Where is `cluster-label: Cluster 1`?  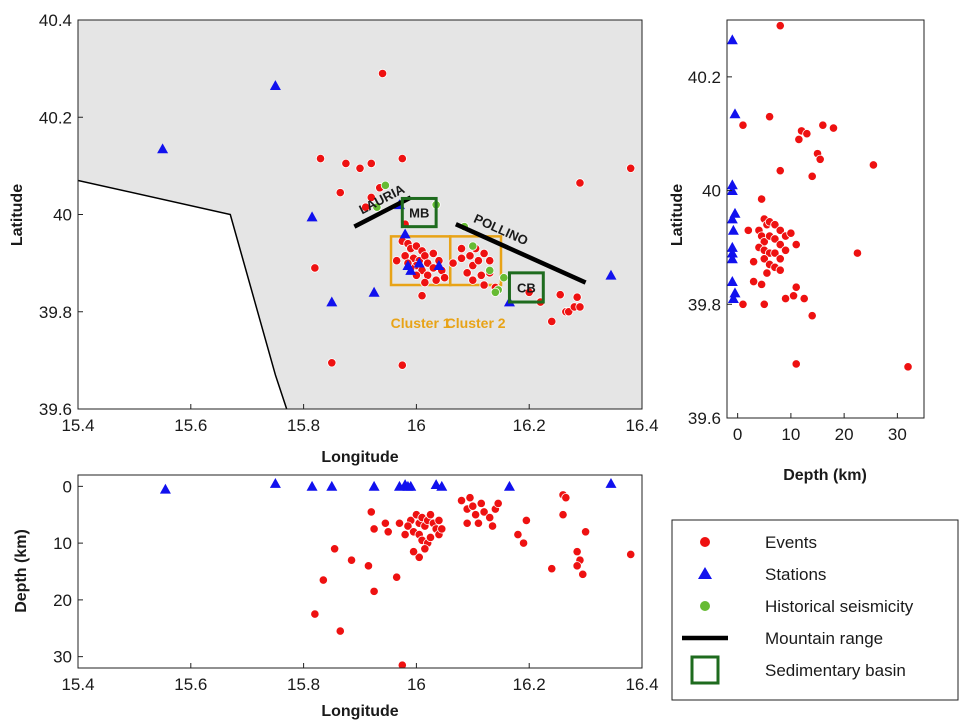 cluster-label: Cluster 1 is located at coordinates (421, 323).